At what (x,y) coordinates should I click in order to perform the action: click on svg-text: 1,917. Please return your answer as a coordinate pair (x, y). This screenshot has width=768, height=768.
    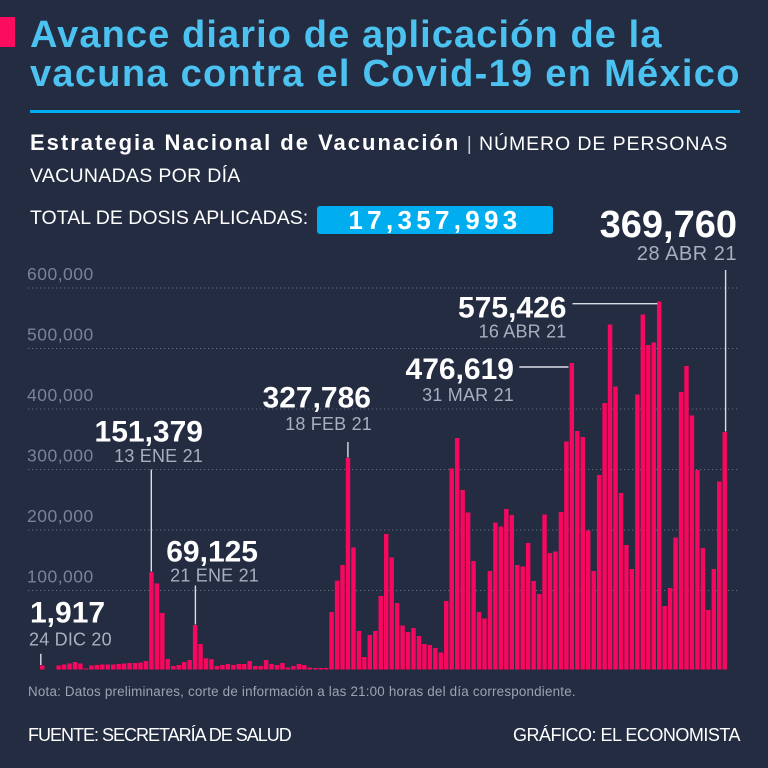
    Looking at the image, I should click on (67, 613).